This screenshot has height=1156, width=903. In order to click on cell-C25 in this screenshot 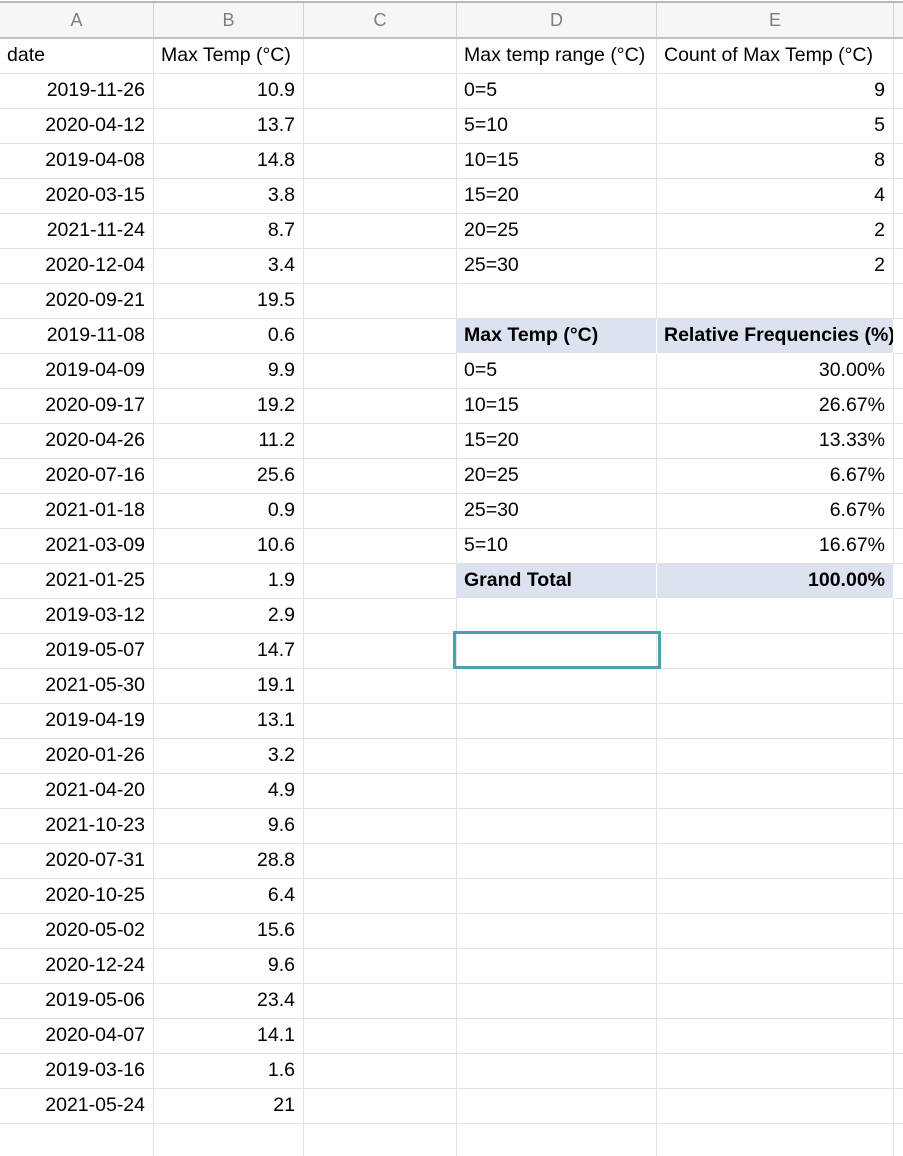, I will do `click(380, 896)`.